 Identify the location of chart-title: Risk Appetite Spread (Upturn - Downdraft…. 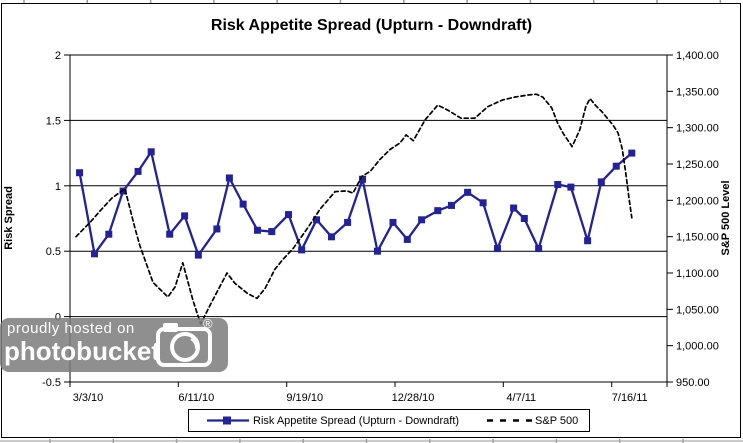
(371, 25).